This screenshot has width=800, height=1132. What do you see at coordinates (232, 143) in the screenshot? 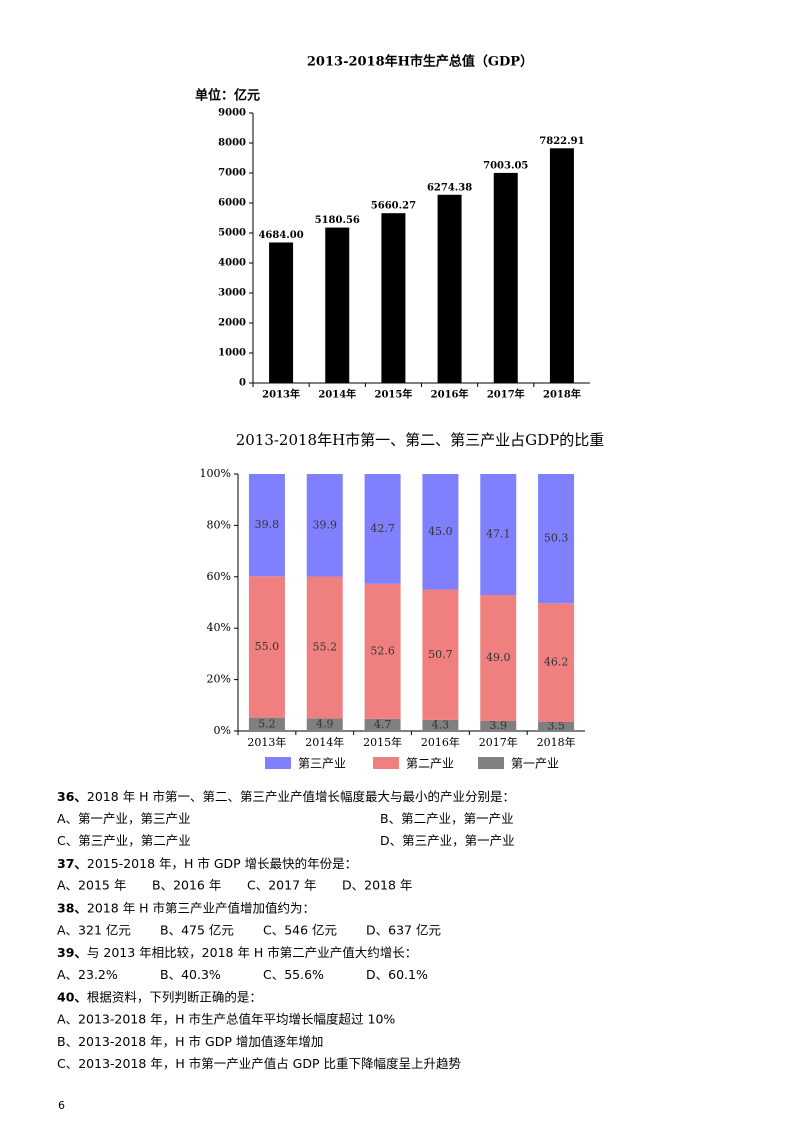
I see `y-tick-label: 8000` at bounding box center [232, 143].